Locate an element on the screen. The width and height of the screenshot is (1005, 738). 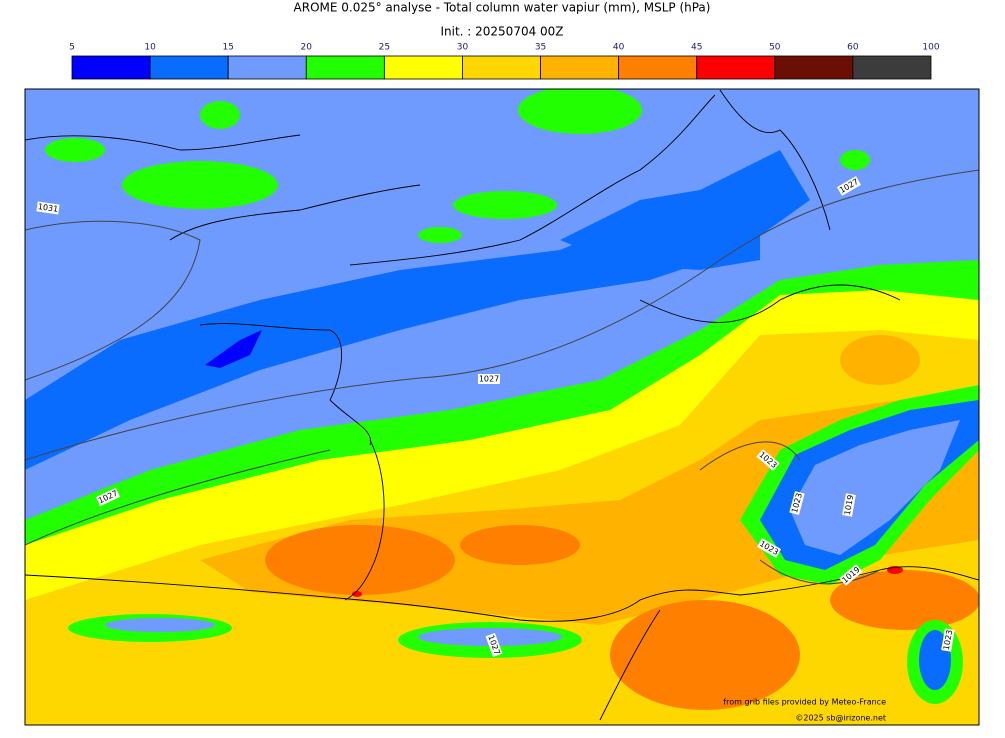
colorbar-tick-label: 30 is located at coordinates (463, 48).